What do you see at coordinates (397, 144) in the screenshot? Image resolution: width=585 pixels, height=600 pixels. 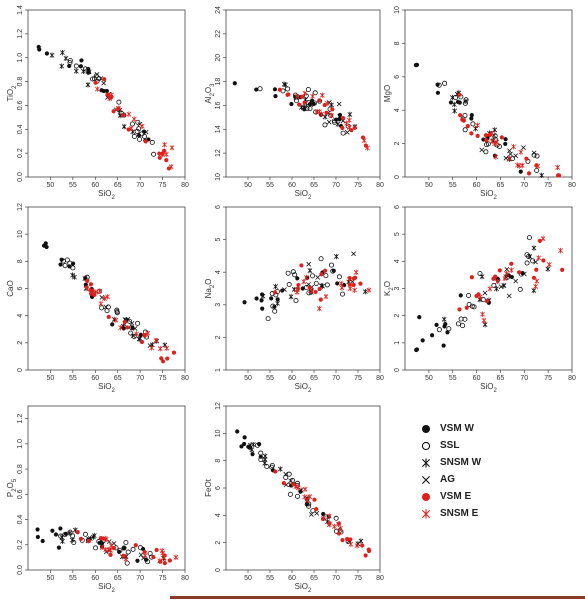 I see `y-tick-label: 2` at bounding box center [397, 144].